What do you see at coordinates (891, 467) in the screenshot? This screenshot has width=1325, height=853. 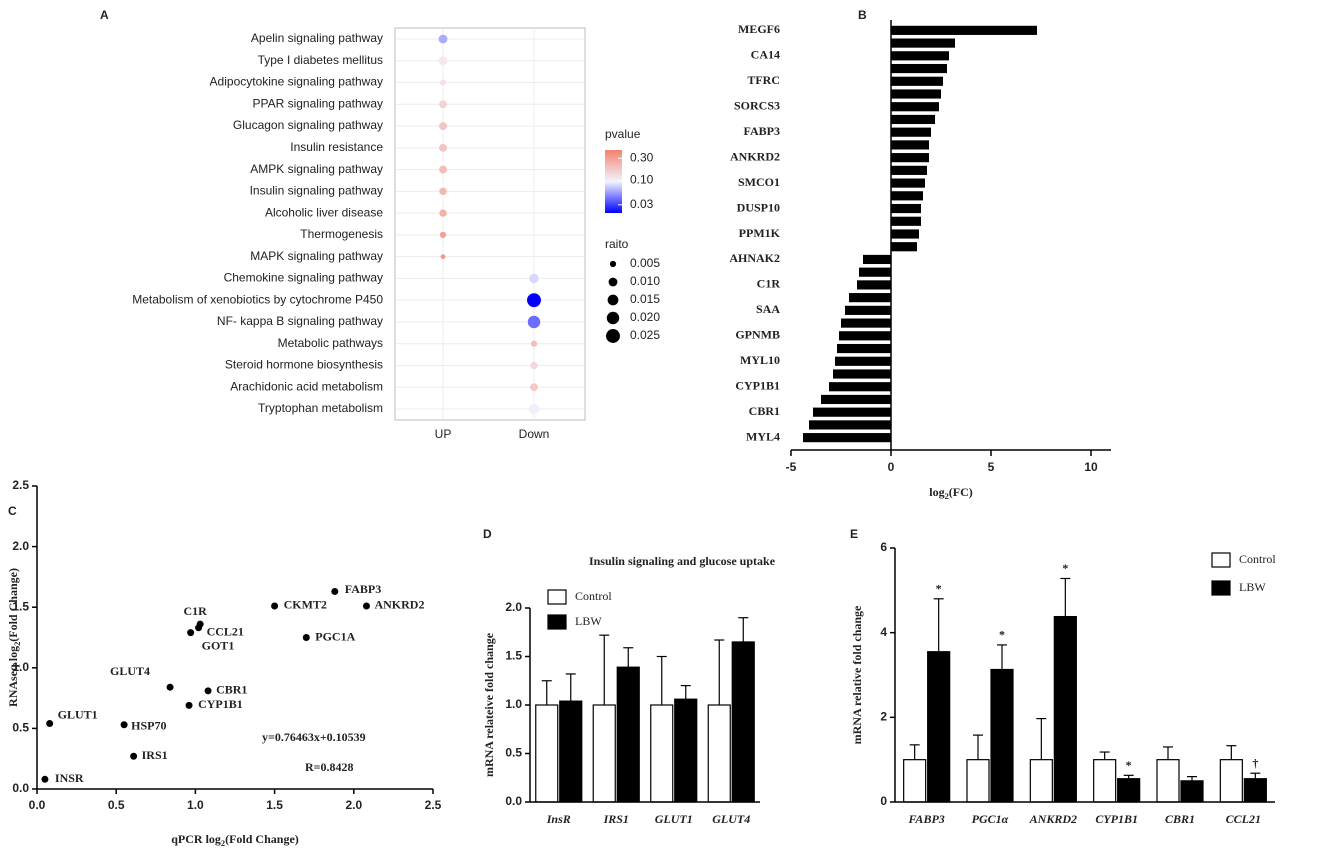 I see `x-tick-label: 0` at bounding box center [891, 467].